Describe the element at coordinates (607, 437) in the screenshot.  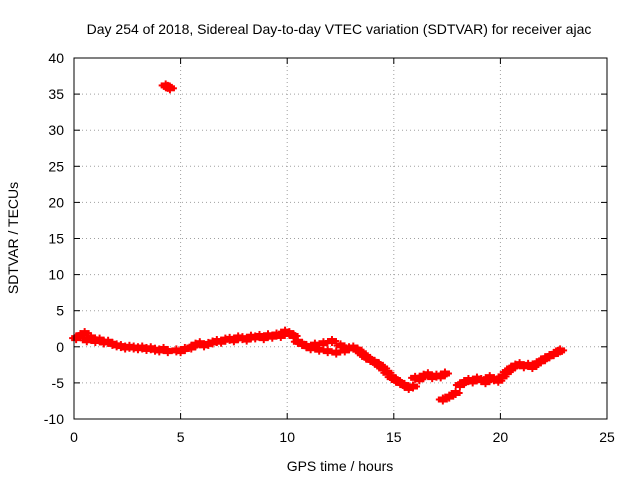
I see `x-tick-label: 25` at that location.